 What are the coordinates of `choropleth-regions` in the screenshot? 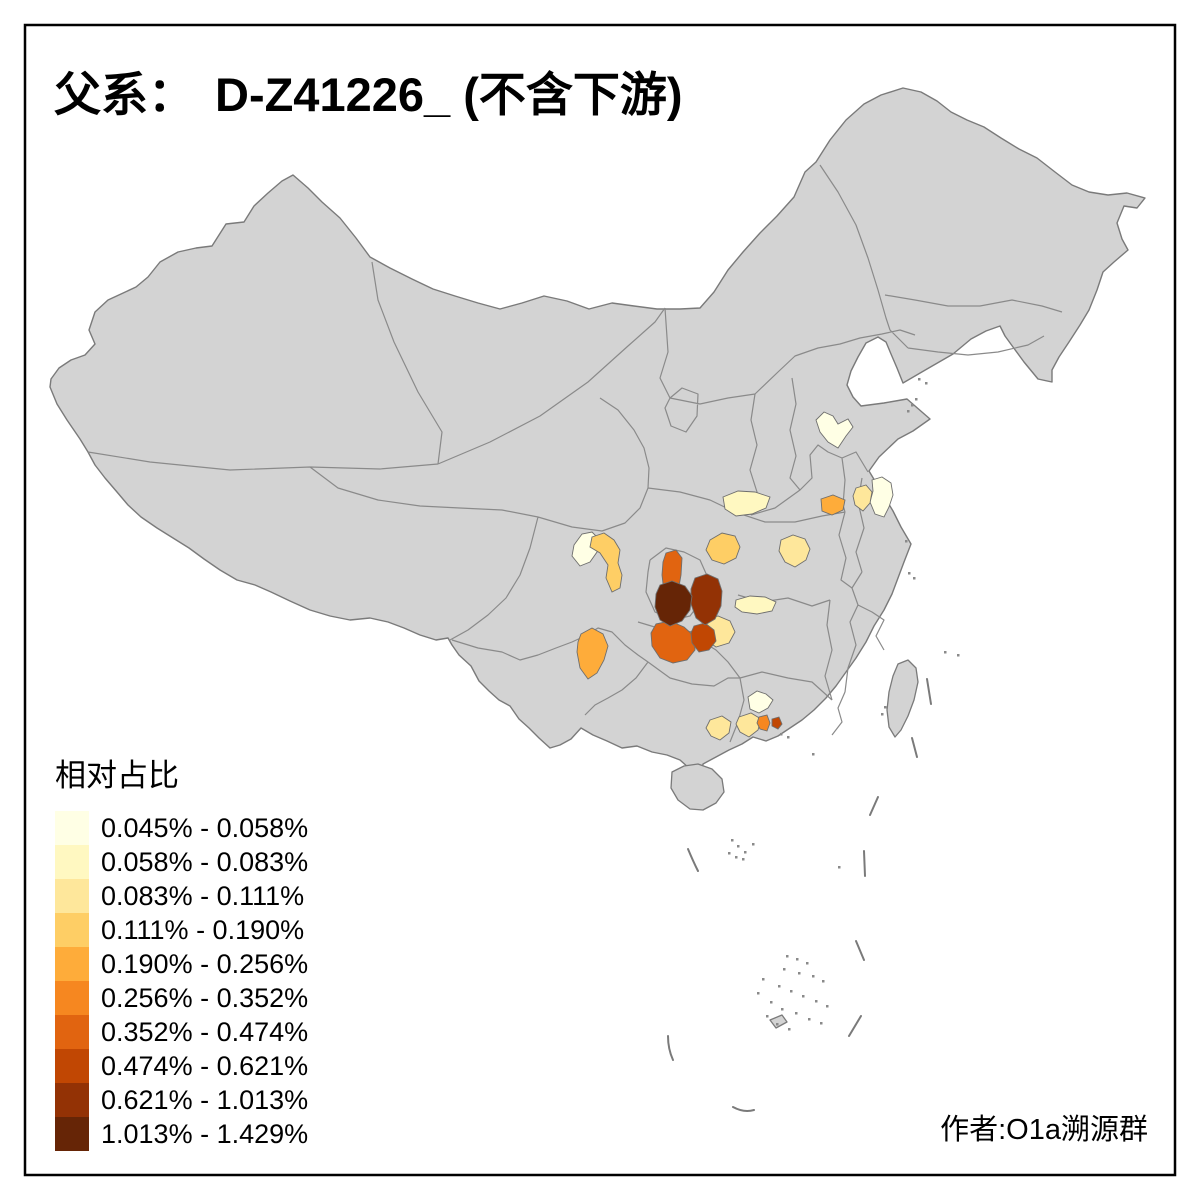 It's located at (732, 576).